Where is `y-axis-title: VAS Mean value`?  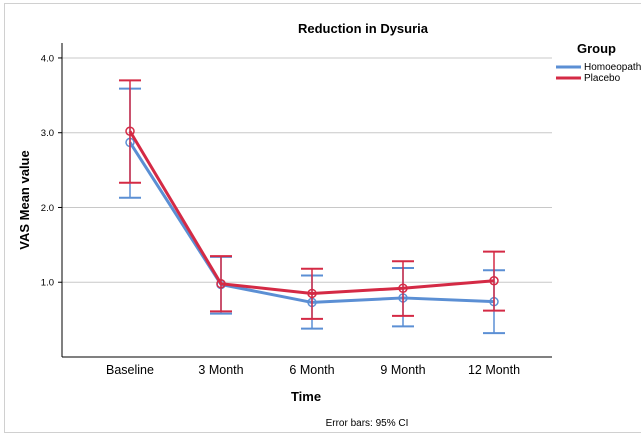
y-axis-title: VAS Mean value is located at coordinates (24, 199).